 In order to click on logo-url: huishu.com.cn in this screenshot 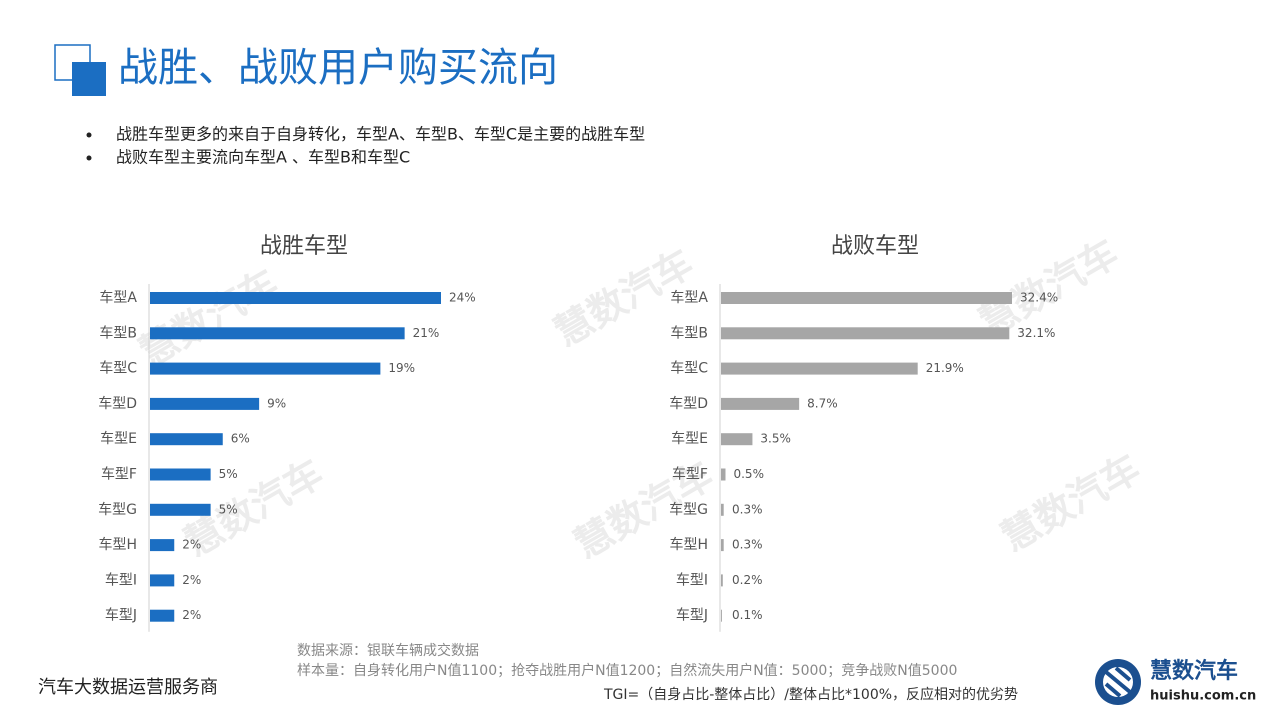, I will do `click(1203, 696)`.